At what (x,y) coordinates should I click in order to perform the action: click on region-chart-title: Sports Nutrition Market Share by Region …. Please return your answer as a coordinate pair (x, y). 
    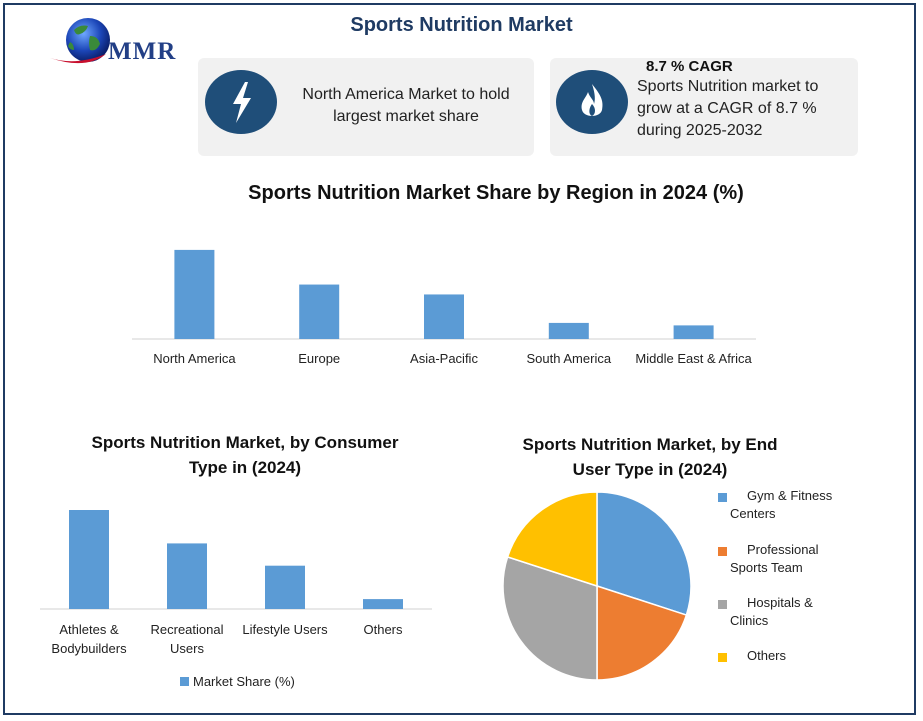
    Looking at the image, I should click on (496, 193).